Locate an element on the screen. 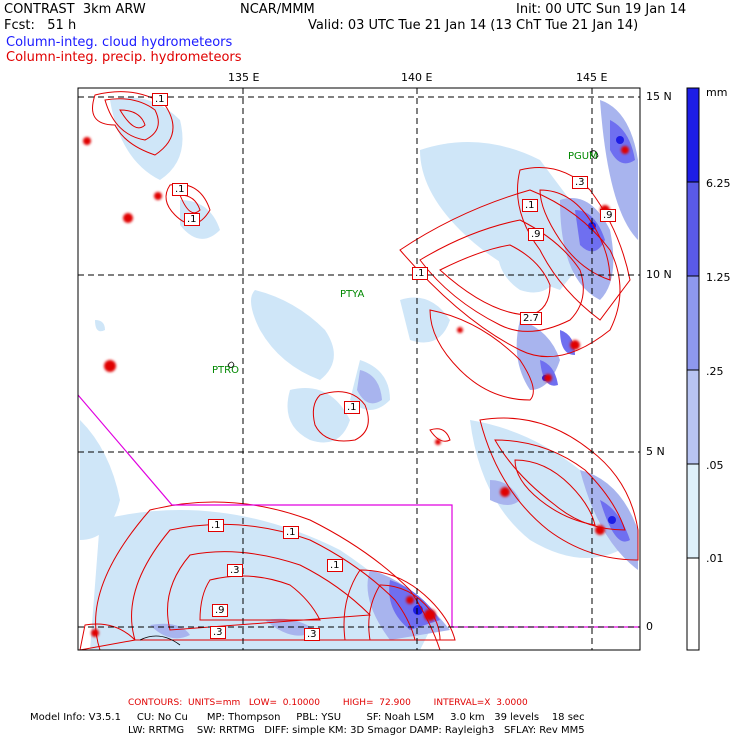  station-ptro: PTRO is located at coordinates (225, 370).